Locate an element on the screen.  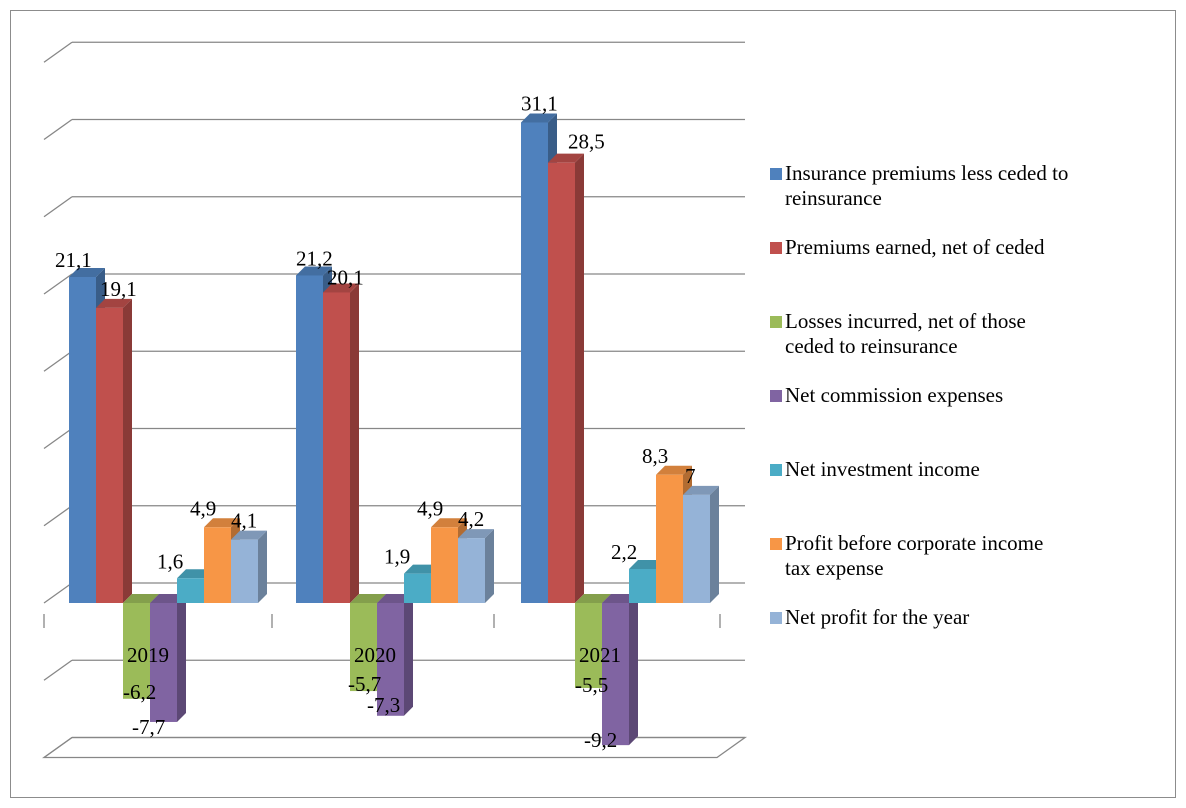
category-label: 2021 is located at coordinates (600, 655).